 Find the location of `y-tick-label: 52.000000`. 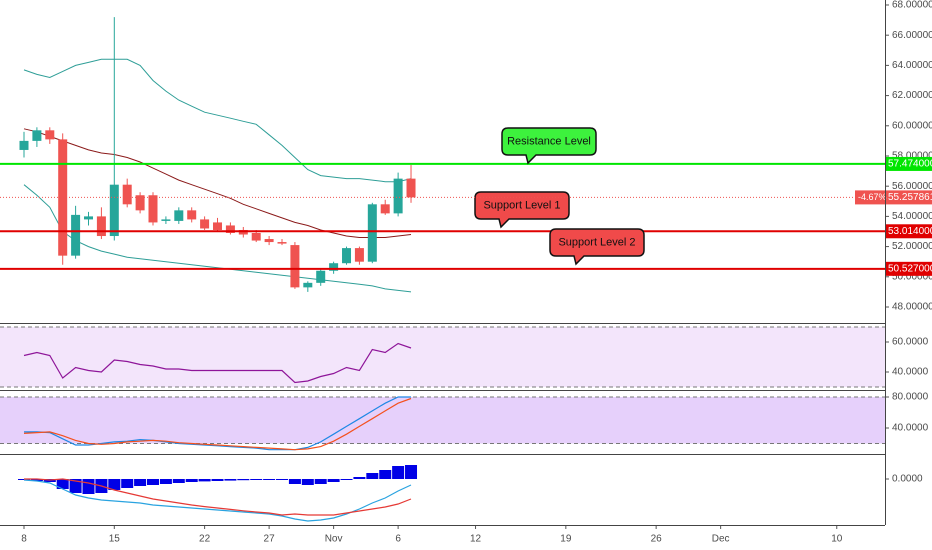

y-tick-label: 52.000000 is located at coordinates (912, 246).